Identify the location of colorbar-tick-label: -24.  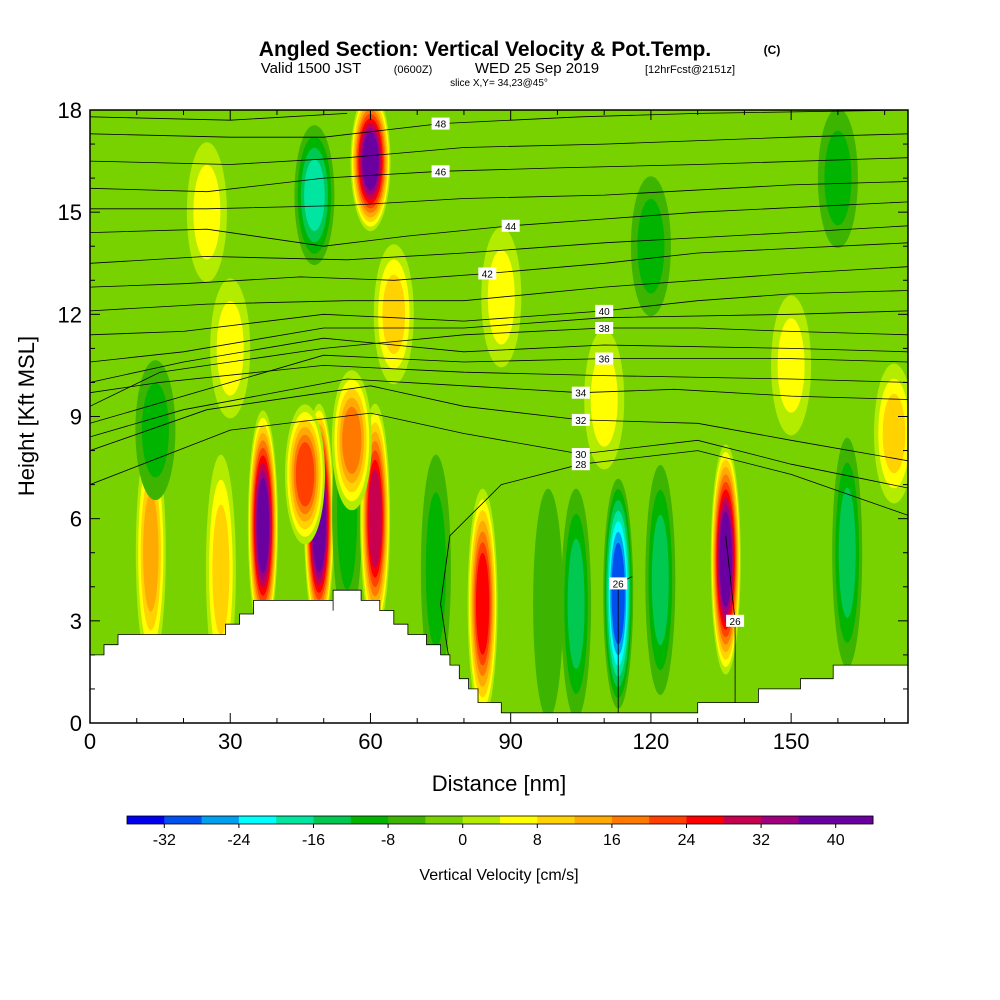
(238, 840).